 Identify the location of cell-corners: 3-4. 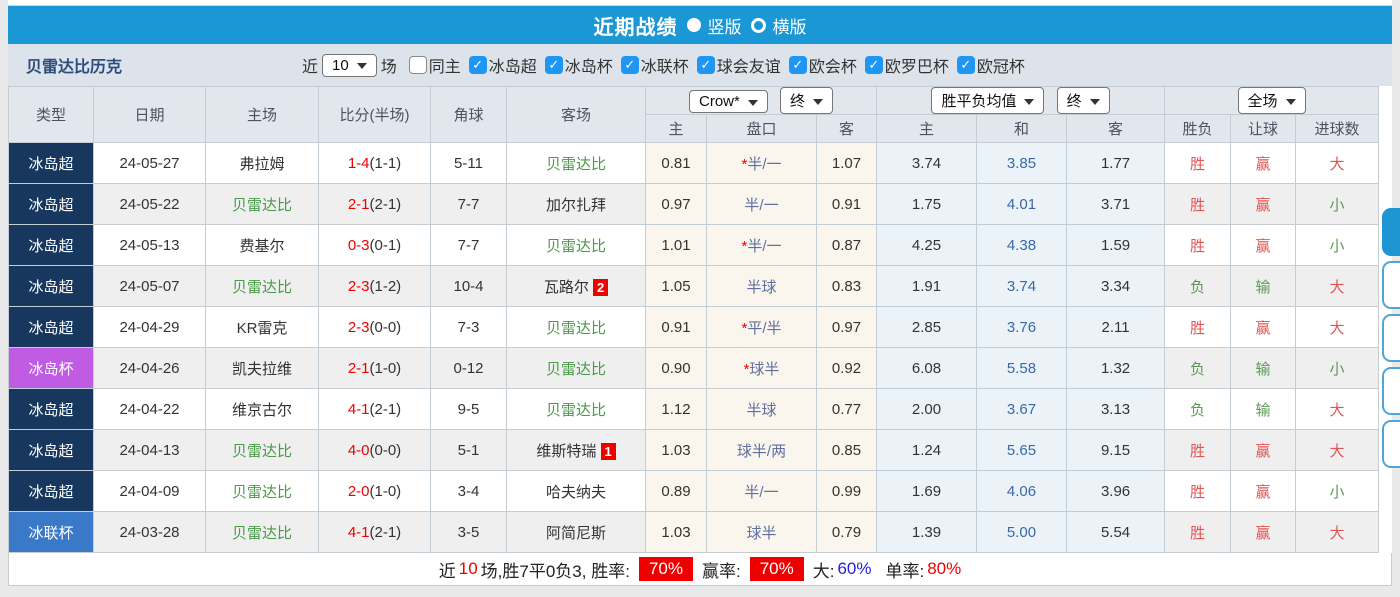
(468, 491).